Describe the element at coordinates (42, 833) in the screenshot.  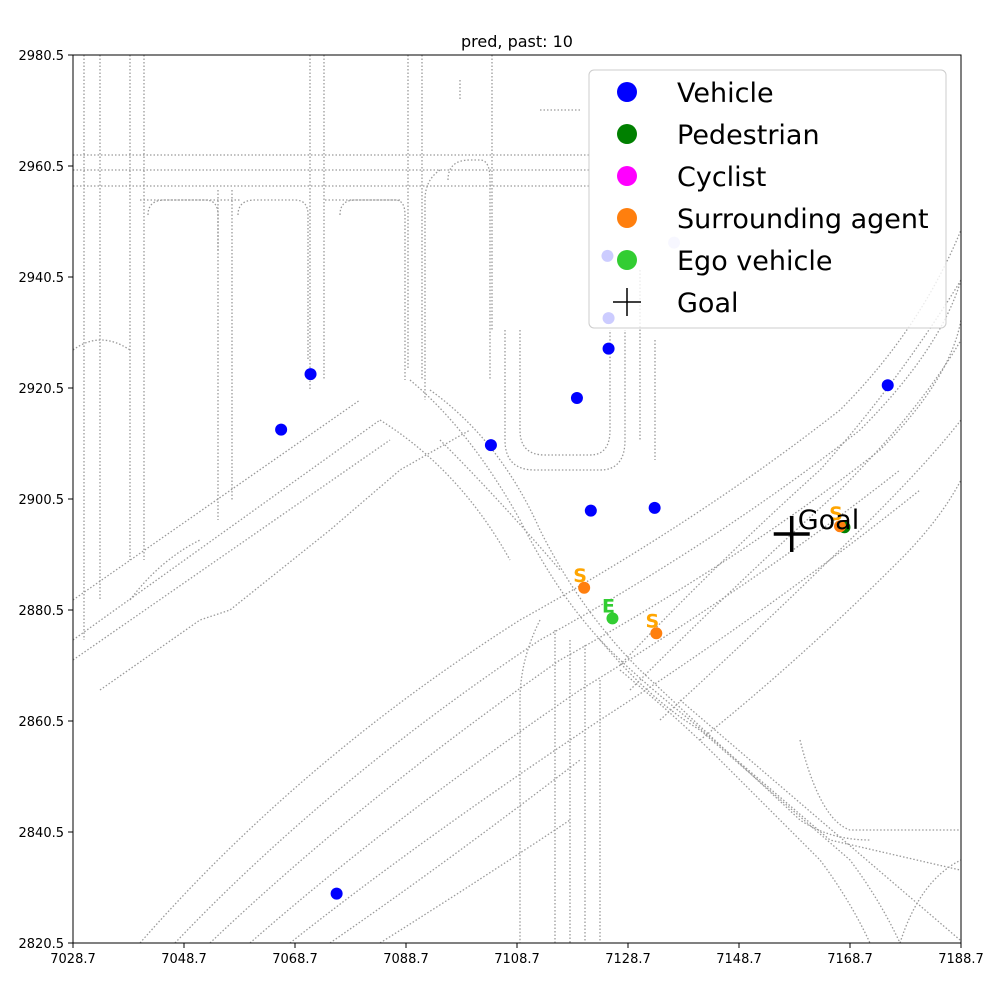
I see `y-tick-label: 2840.5` at that location.